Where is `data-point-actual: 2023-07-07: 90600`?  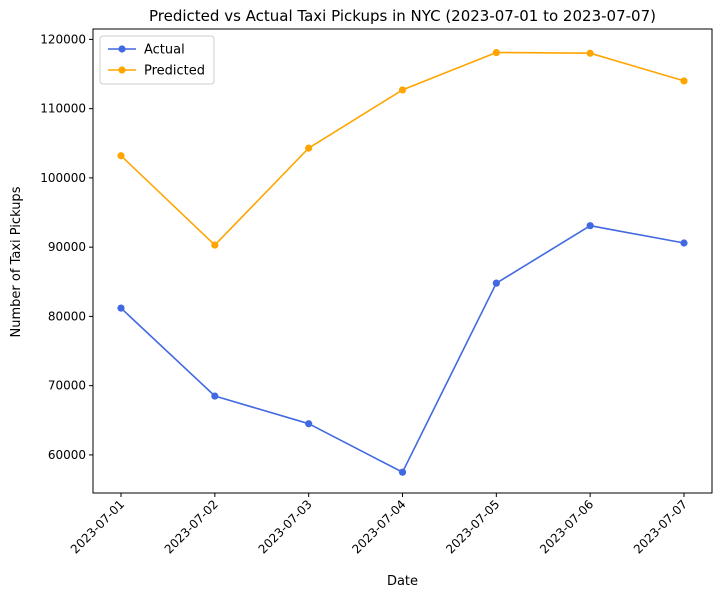 data-point-actual: 2023-07-07: 90600 is located at coordinates (684, 243).